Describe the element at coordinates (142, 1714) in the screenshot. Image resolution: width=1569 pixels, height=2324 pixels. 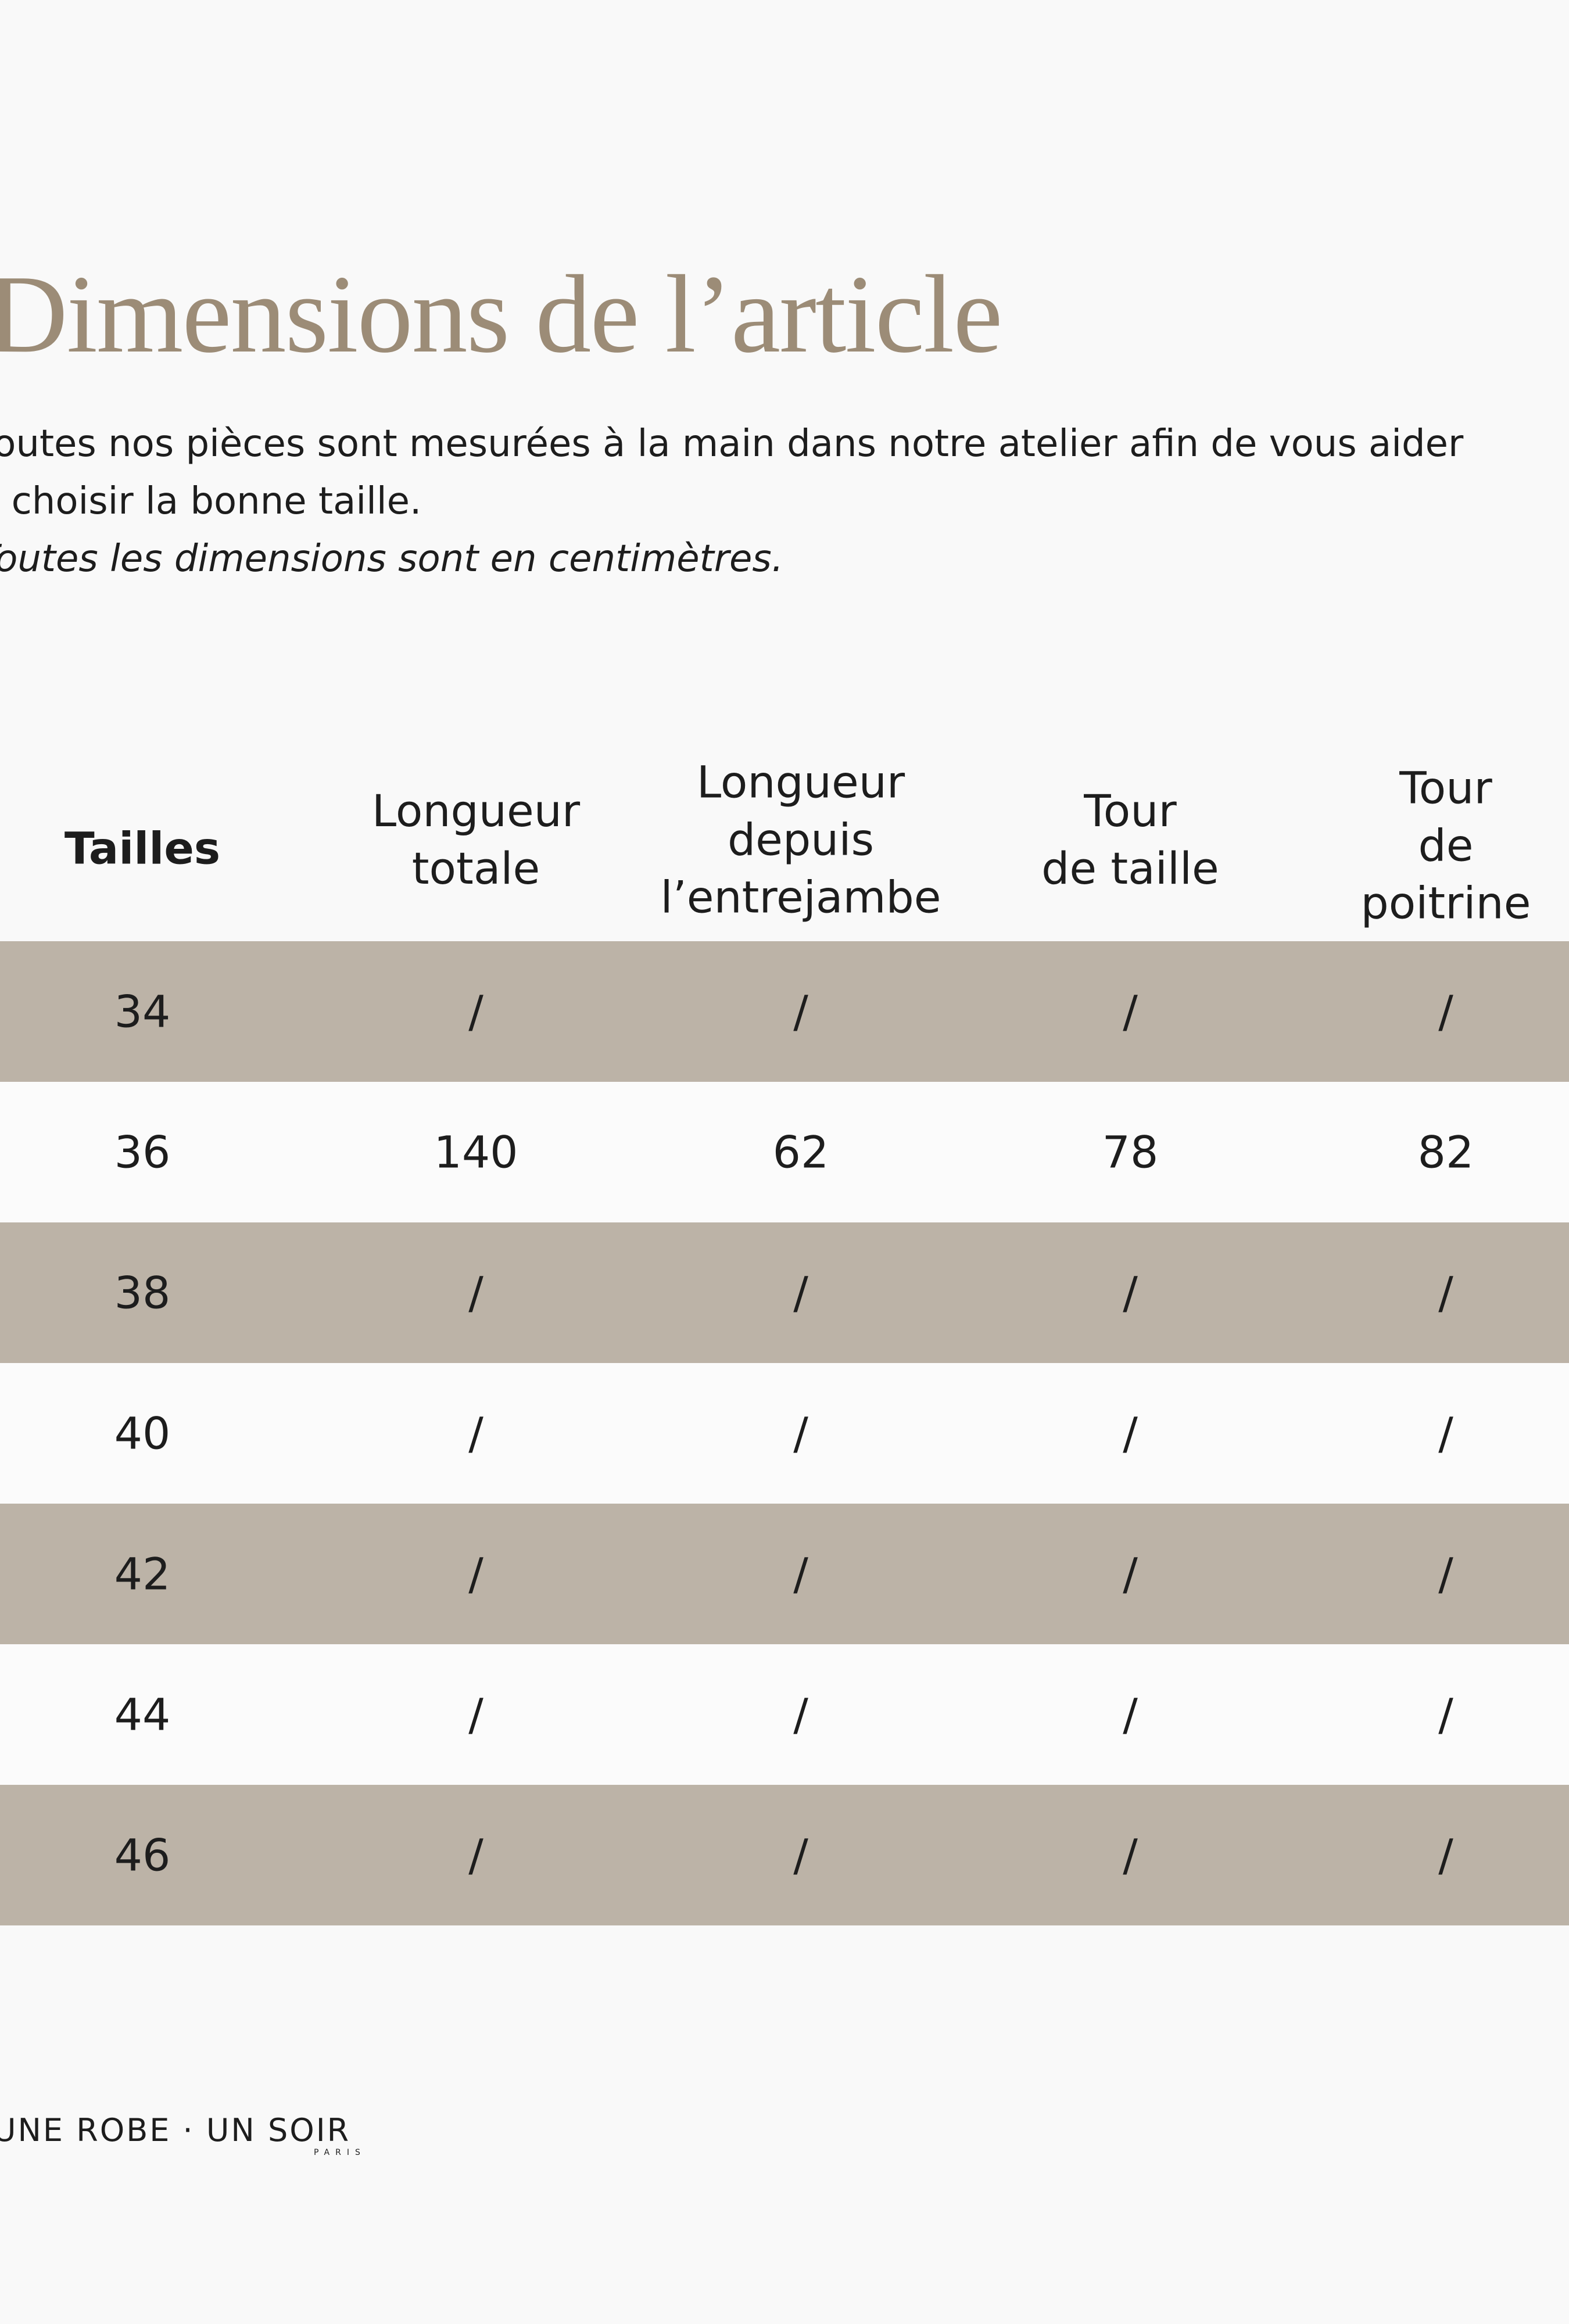
I see `table-cell: 44` at that location.